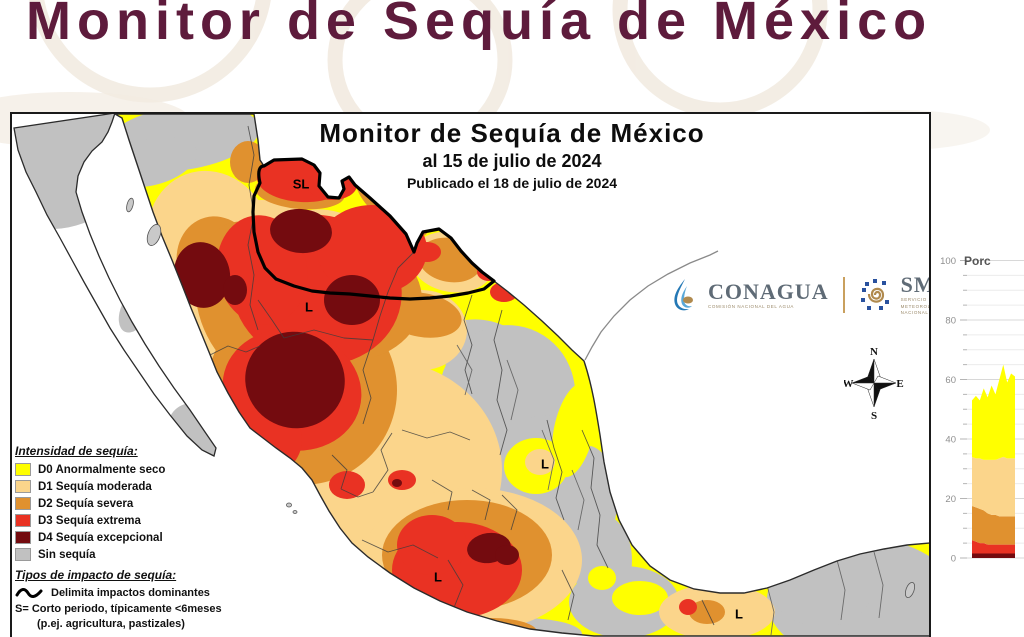 The image size is (1024, 637). I want to click on smn-name: SMN, so click(914, 284).